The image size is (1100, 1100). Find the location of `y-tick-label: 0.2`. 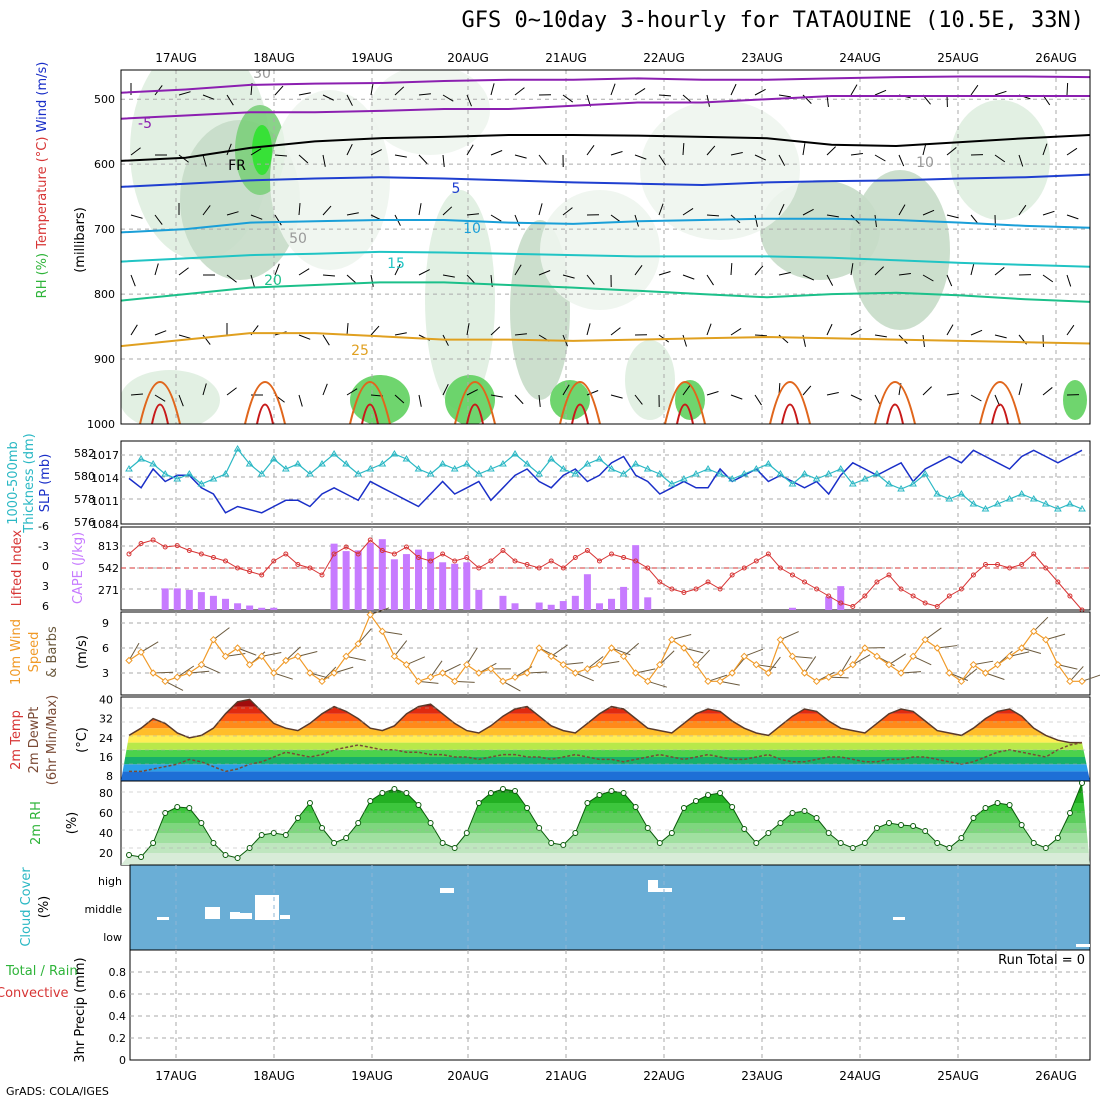

y-tick-label: 0.2 is located at coordinates (118, 1038).